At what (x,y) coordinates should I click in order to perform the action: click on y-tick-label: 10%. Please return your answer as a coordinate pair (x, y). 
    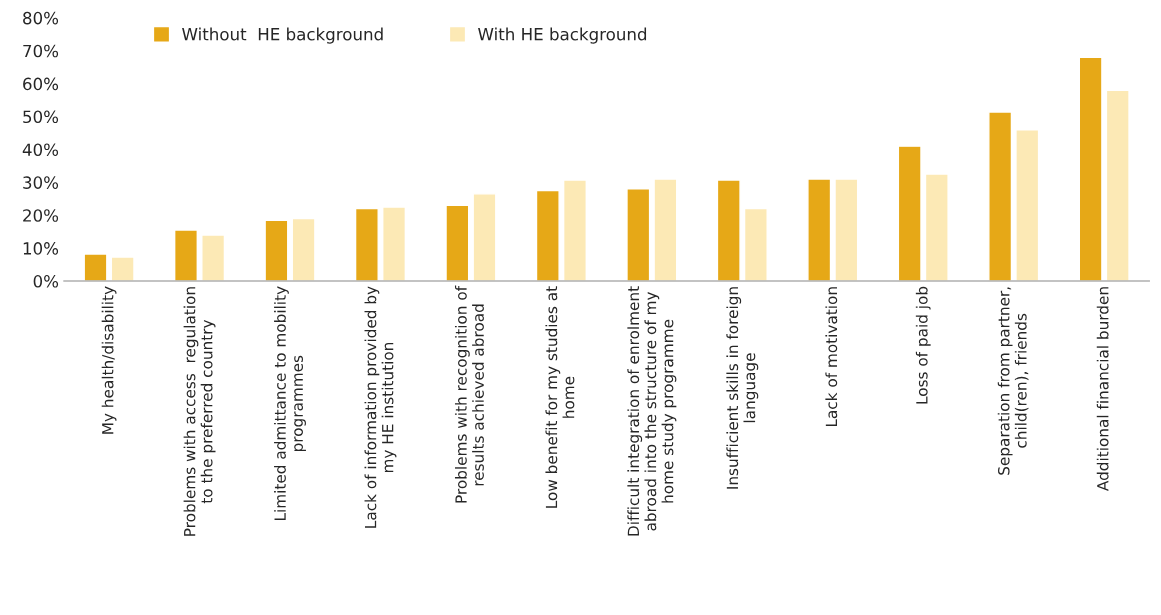
    Looking at the image, I should click on (41, 248).